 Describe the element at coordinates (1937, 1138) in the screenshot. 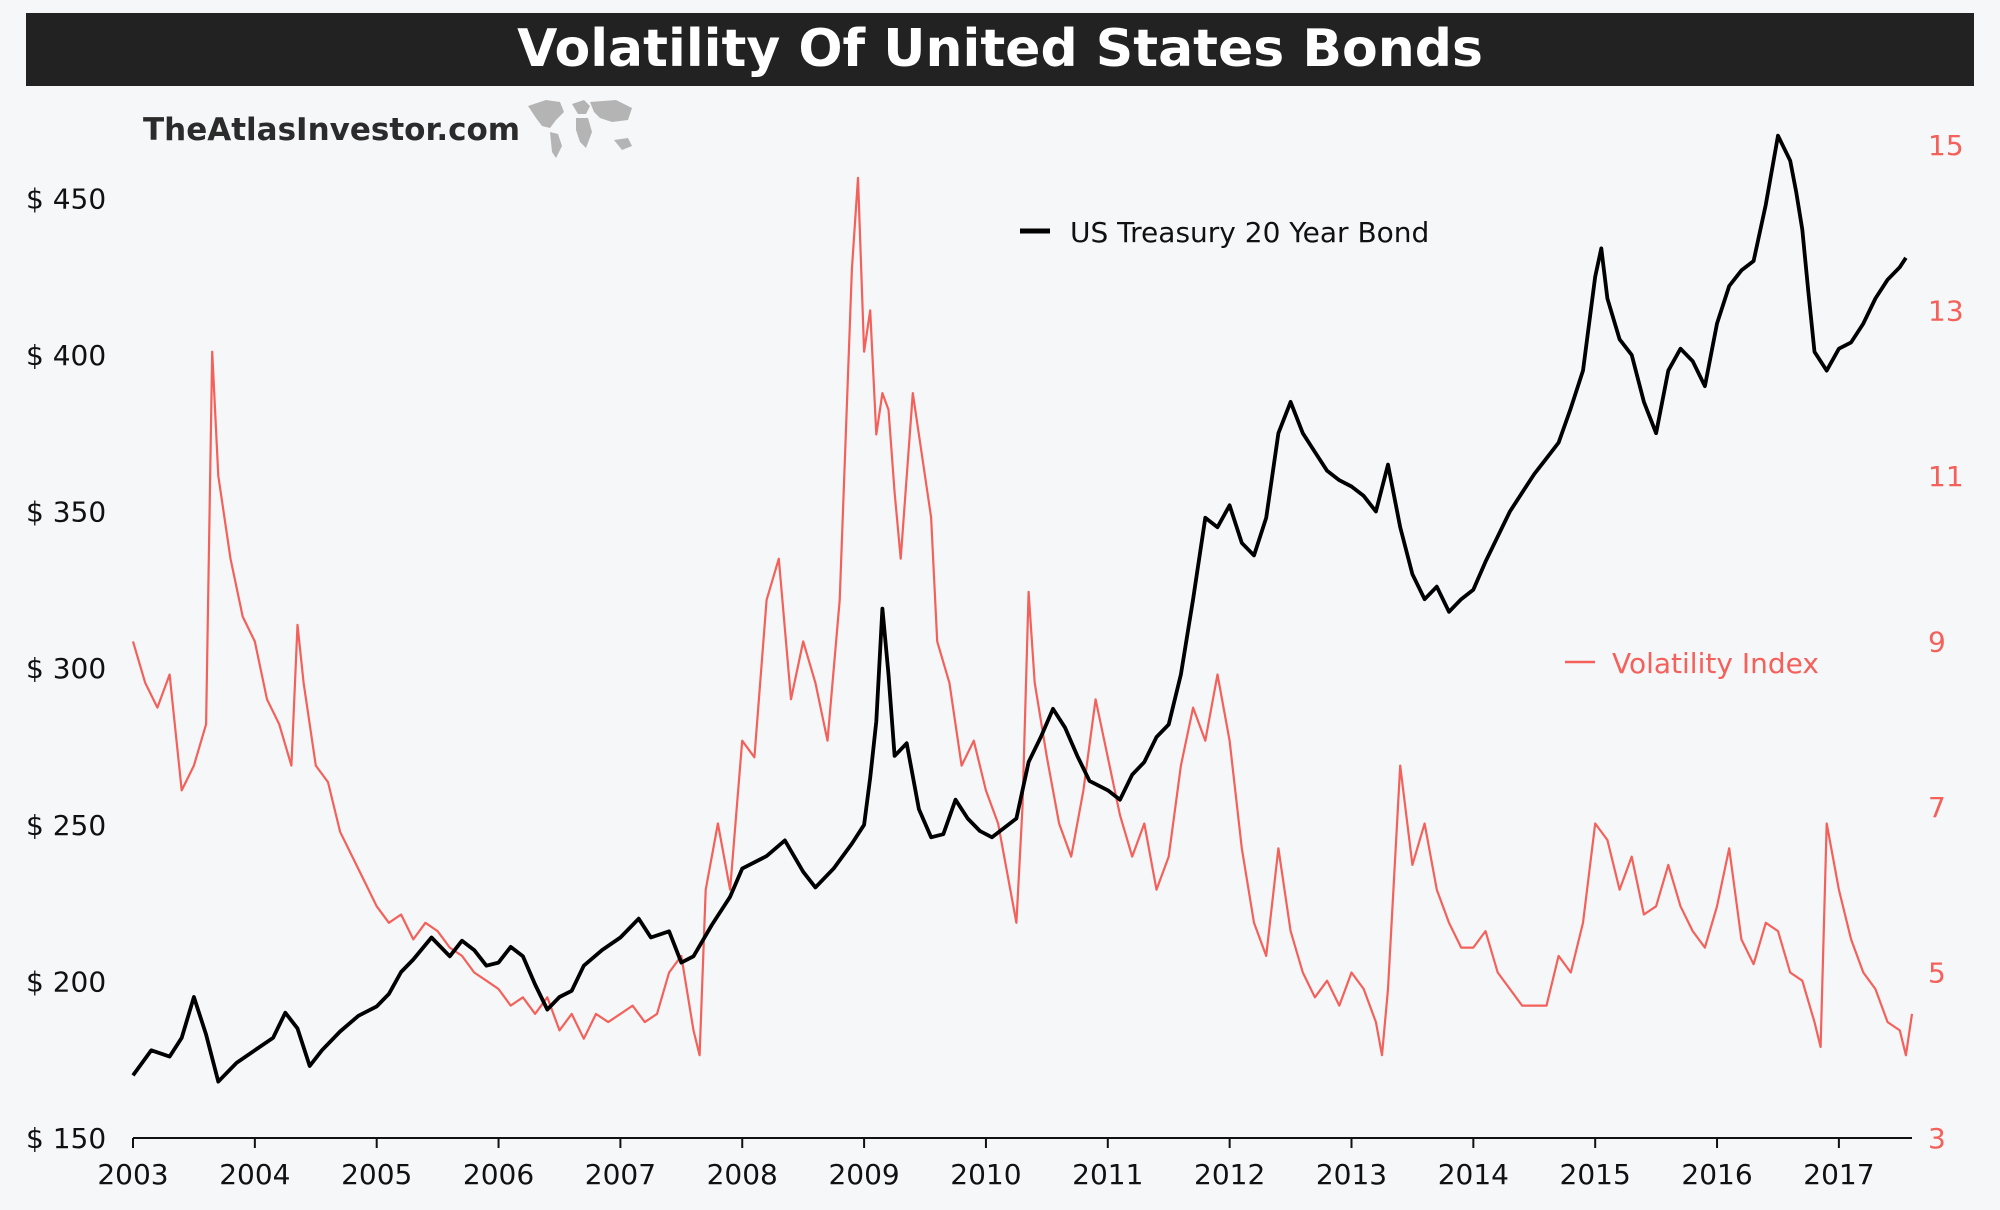

I see `right-y-tick-label: 3` at that location.